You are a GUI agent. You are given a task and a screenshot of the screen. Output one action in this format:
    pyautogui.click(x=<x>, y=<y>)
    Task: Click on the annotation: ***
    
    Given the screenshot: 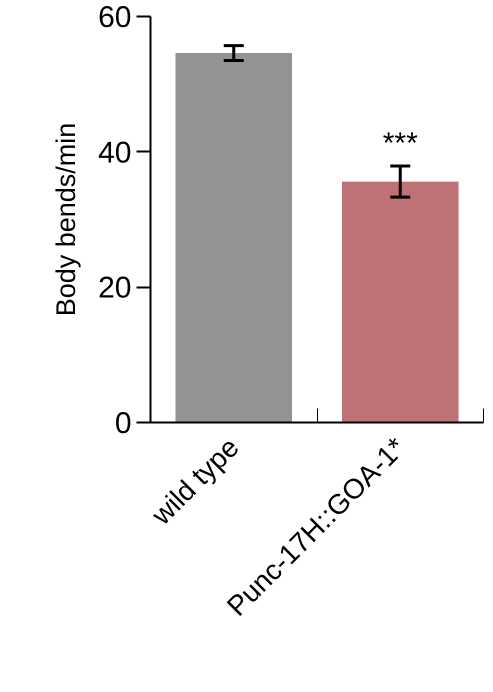 What is the action you would take?
    pyautogui.click(x=400, y=143)
    